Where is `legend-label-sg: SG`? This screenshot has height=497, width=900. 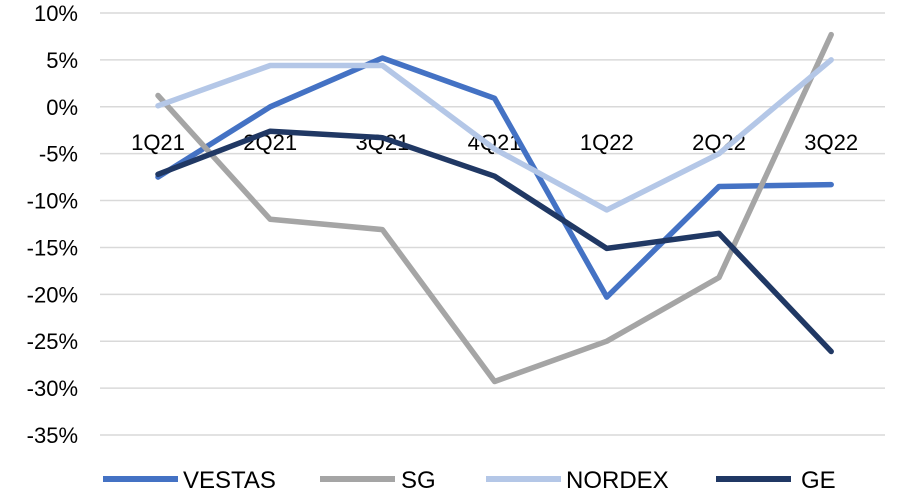 legend-label-sg: SG is located at coordinates (418, 480).